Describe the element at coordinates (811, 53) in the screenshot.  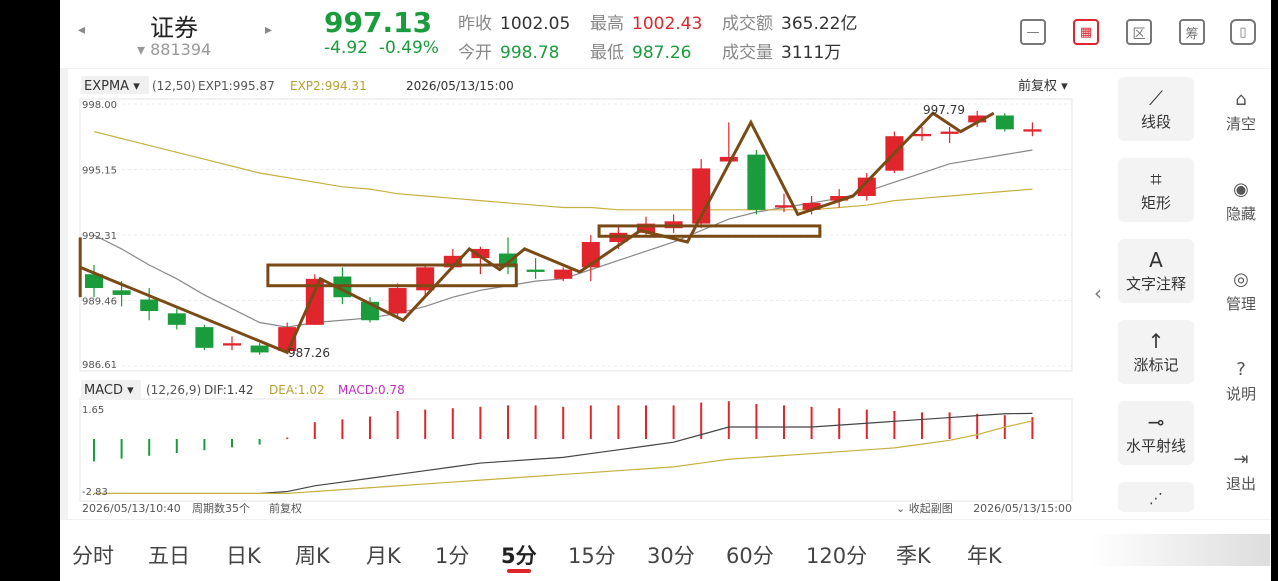
I see `quote-val: 3111万` at that location.